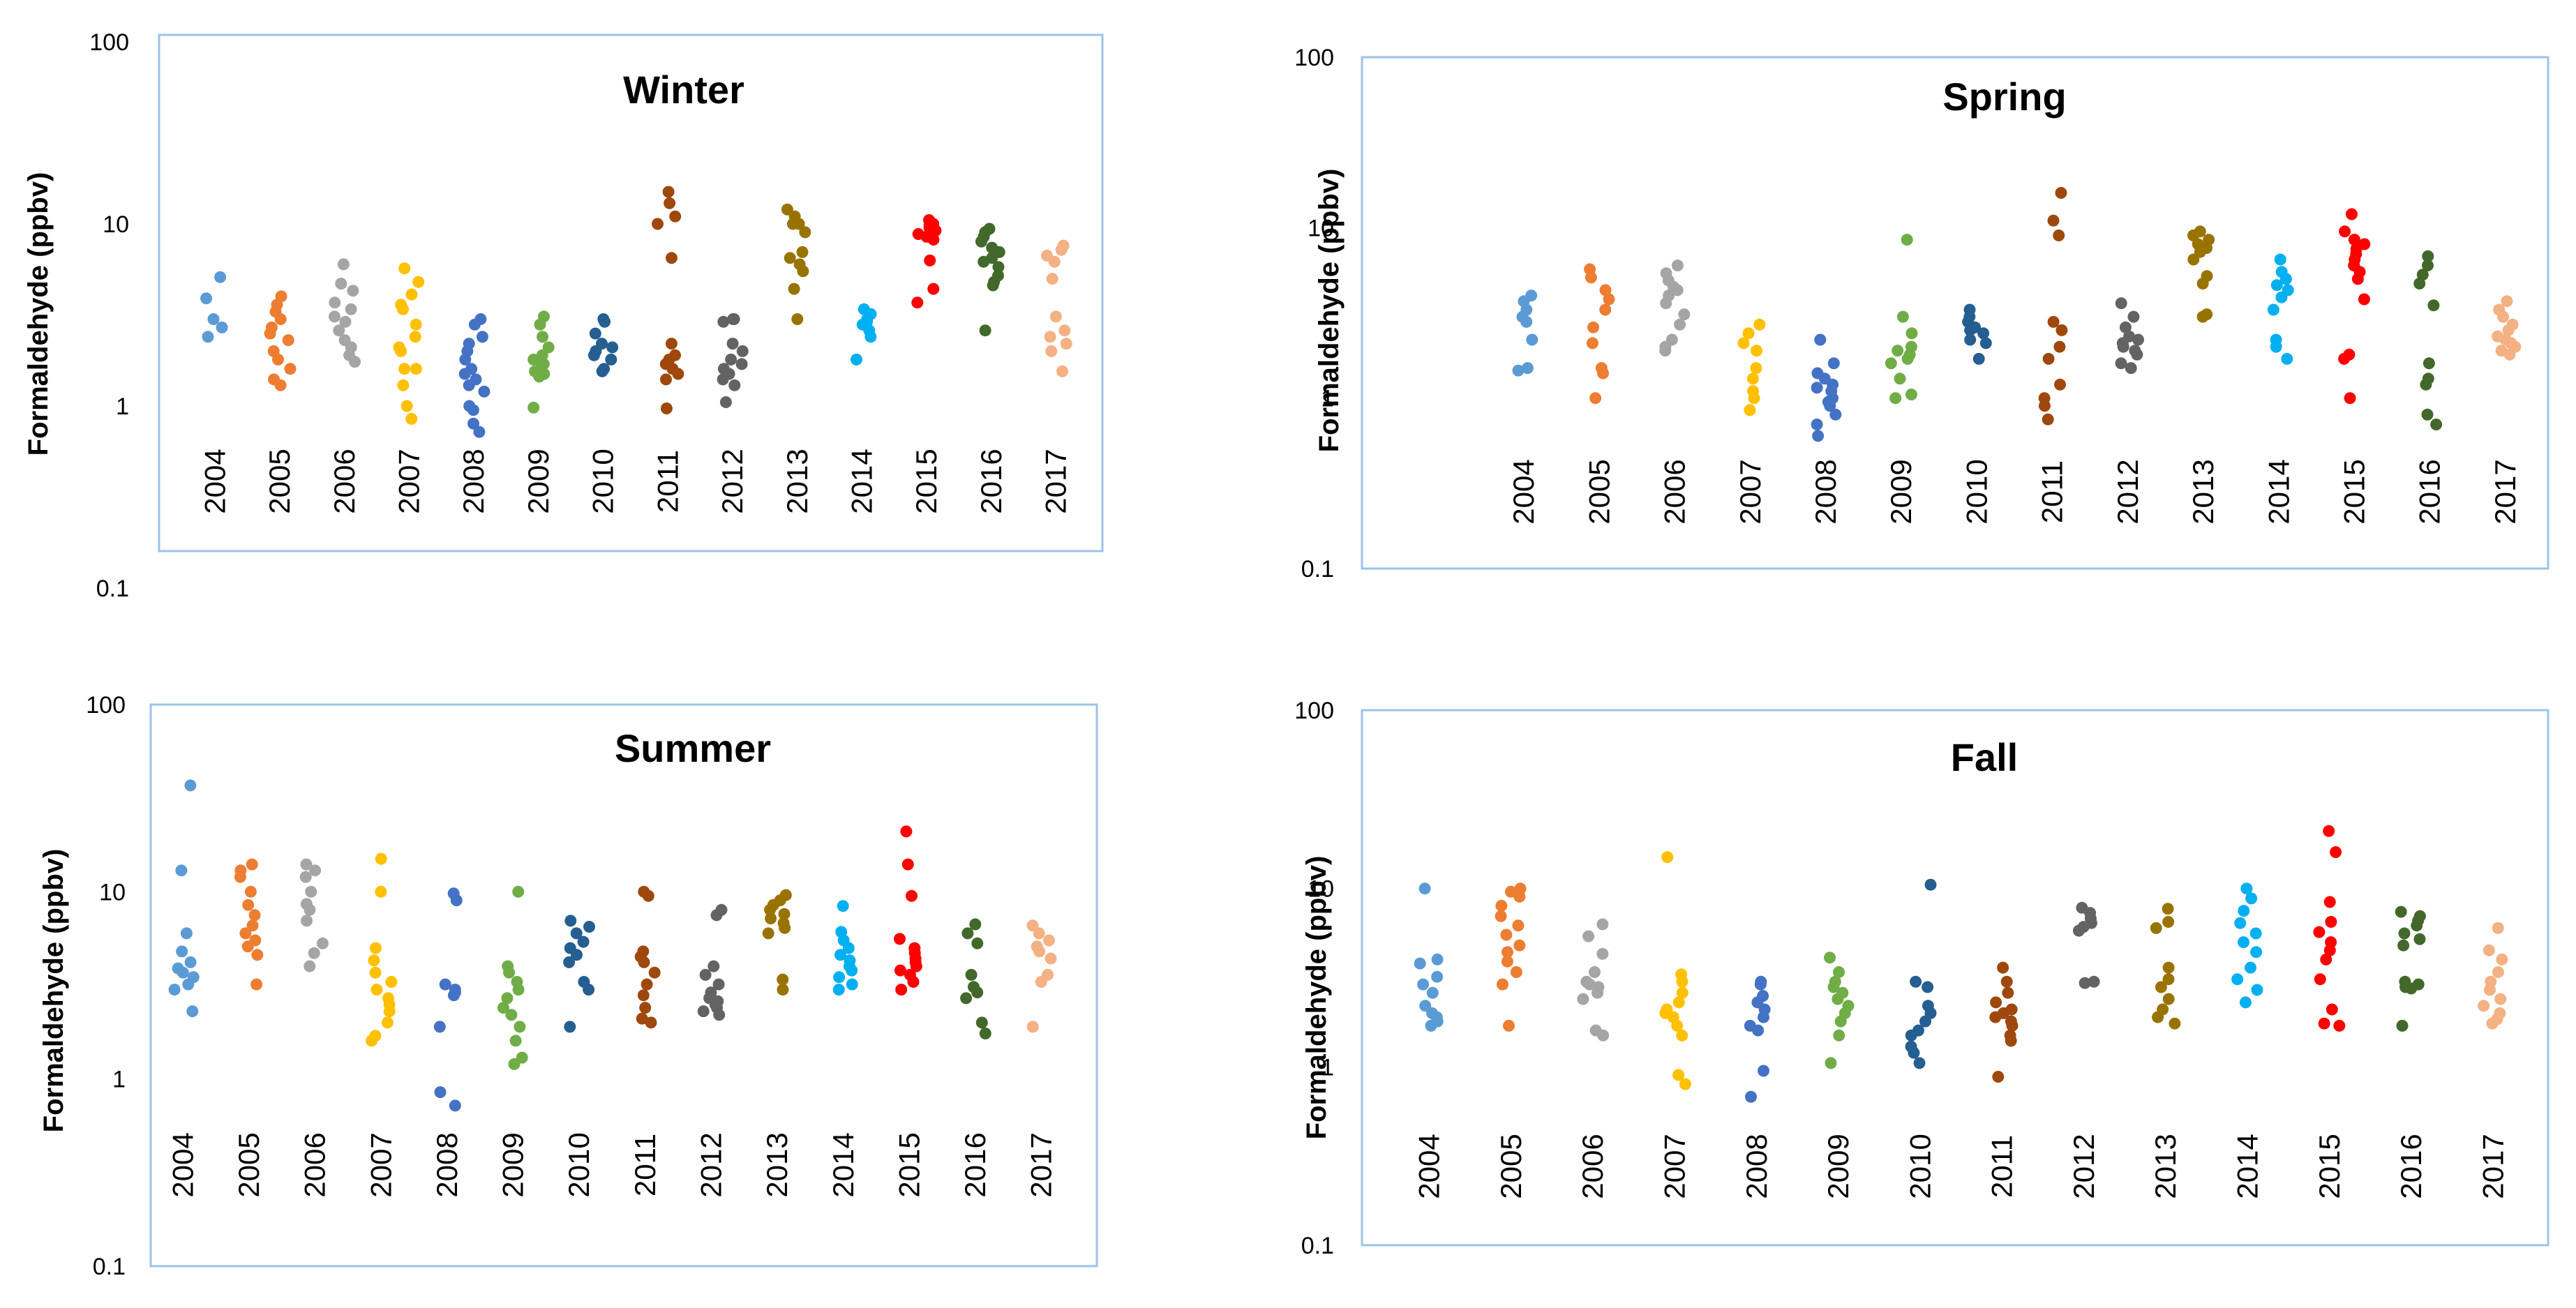  I want to click on category-label: 2009, so click(538, 481).